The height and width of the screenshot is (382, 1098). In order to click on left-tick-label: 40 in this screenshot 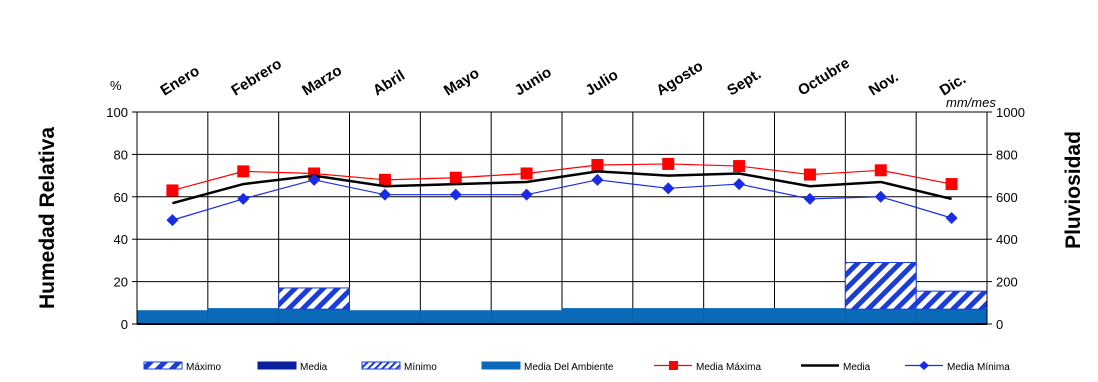, I will do `click(121, 239)`.